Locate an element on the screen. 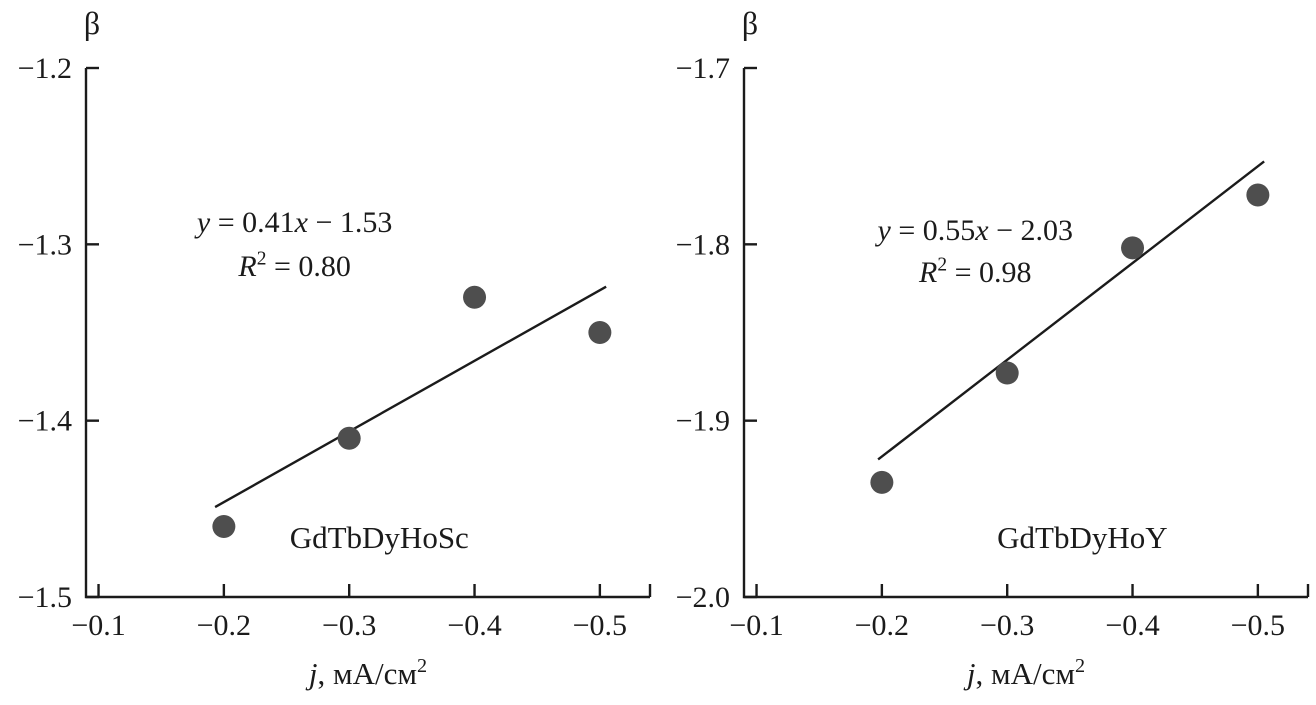 The image size is (1316, 705). y-tick-label: −1.3 is located at coordinates (45, 244).